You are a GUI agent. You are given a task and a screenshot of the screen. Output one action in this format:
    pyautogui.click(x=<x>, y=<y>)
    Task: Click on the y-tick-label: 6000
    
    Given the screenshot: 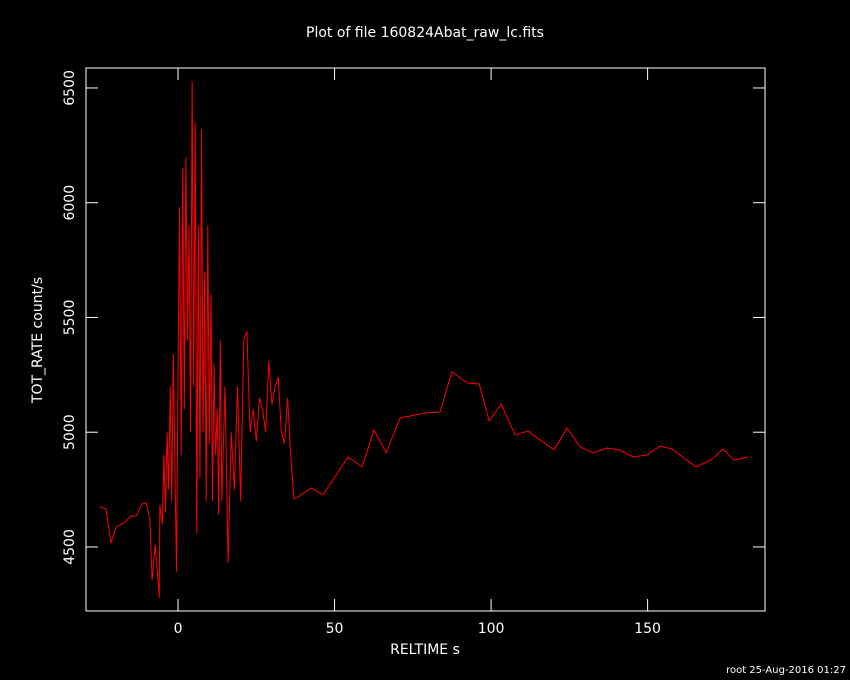 What is the action you would take?
    pyautogui.click(x=70, y=203)
    